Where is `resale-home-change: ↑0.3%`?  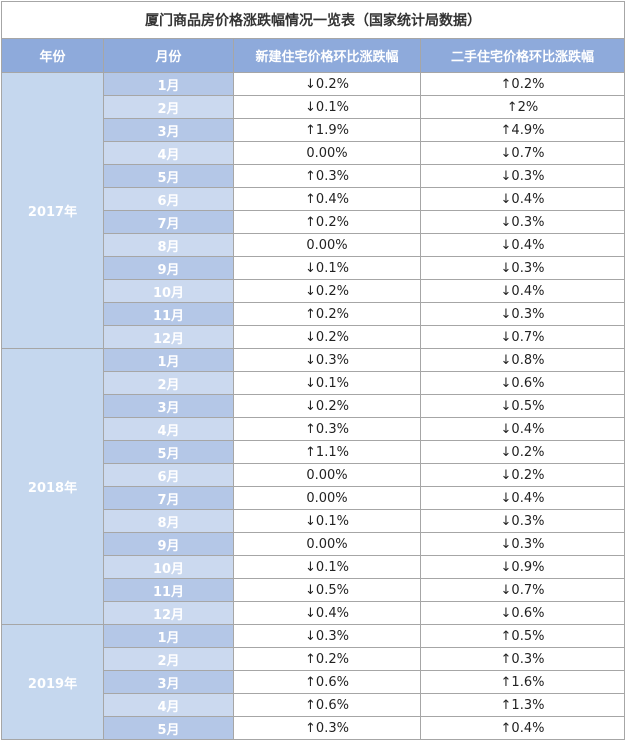
resale-home-change: ↑0.3% is located at coordinates (522, 659).